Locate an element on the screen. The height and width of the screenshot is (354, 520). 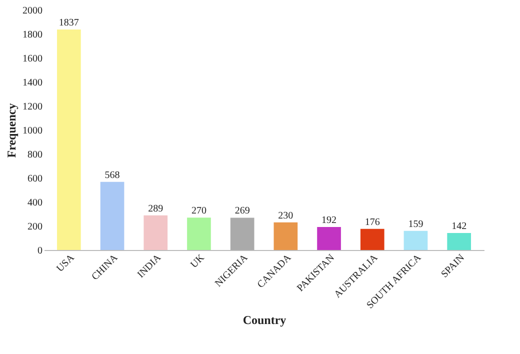
y-axis-title: Frequency is located at coordinates (11, 130).